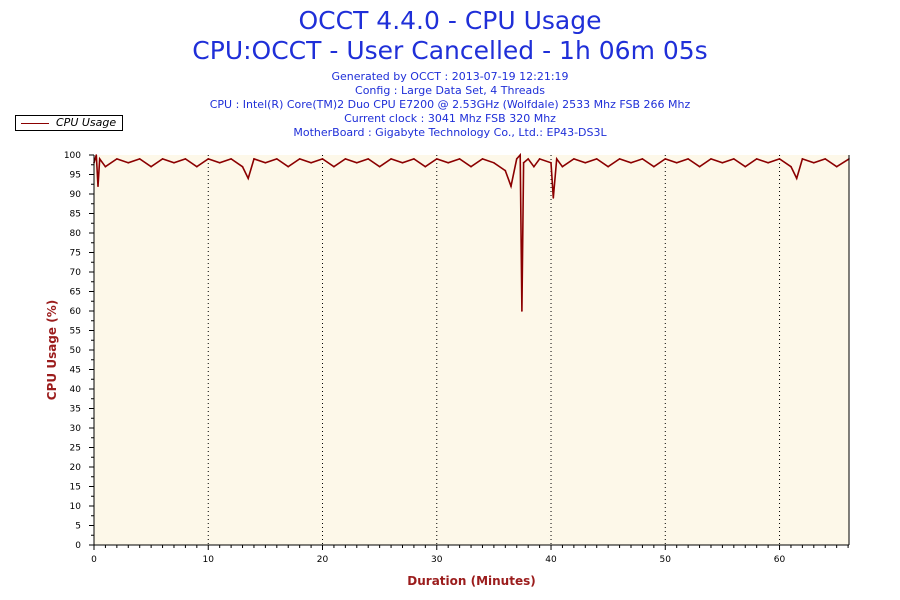  What do you see at coordinates (470, 555) in the screenshot?
I see `x-axis-ticks: 0 10 20 30 40 50 60` at bounding box center [470, 555].